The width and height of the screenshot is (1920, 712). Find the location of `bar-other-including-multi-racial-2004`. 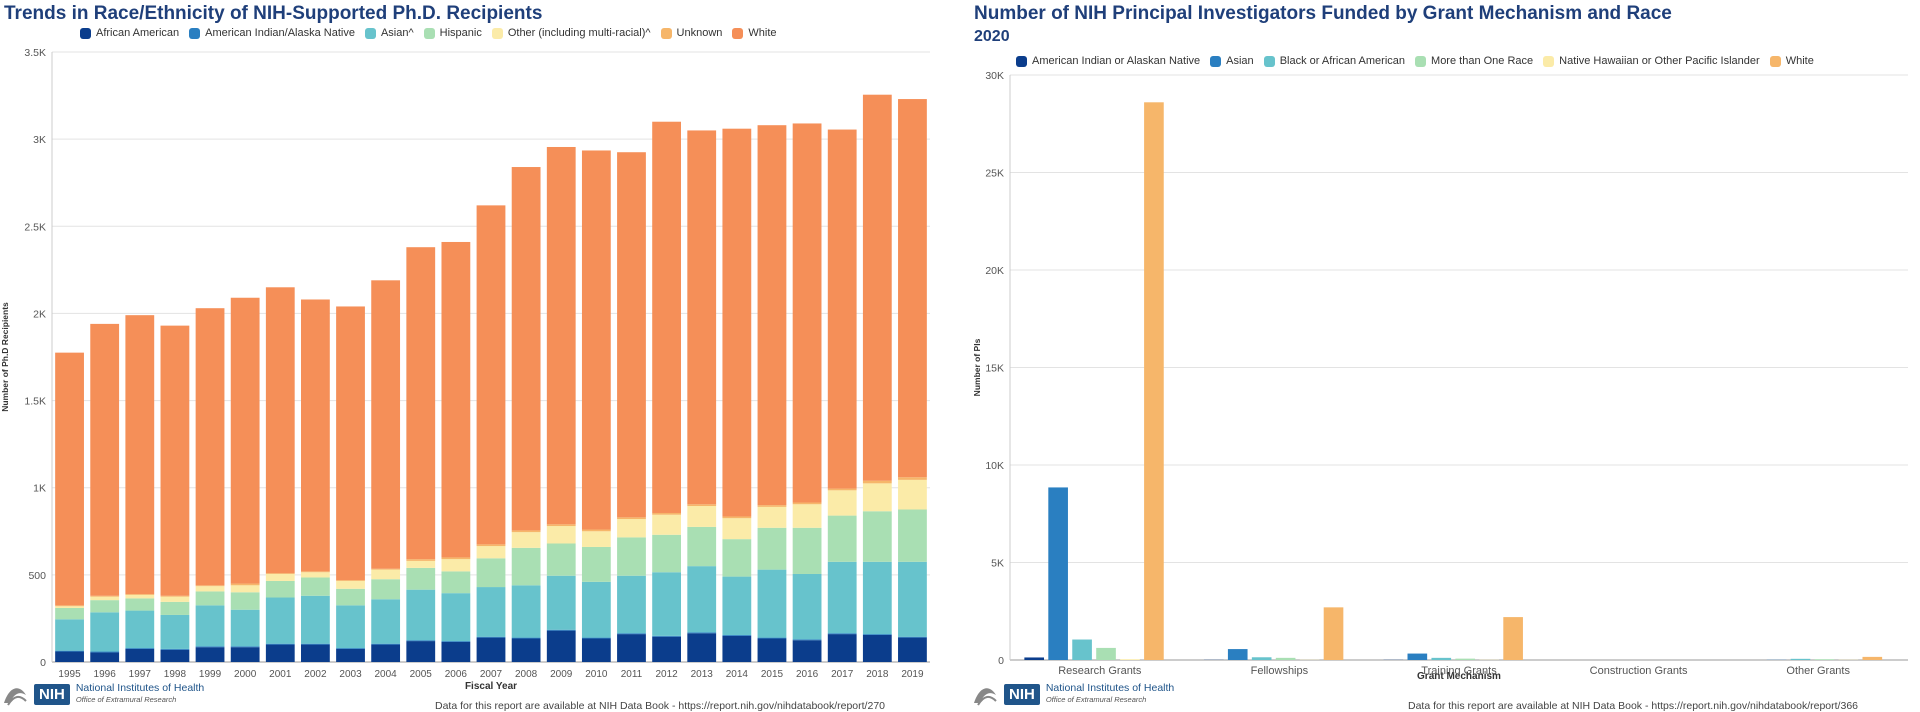

bar-other-including-multi-racial-2004 is located at coordinates (386, 574).